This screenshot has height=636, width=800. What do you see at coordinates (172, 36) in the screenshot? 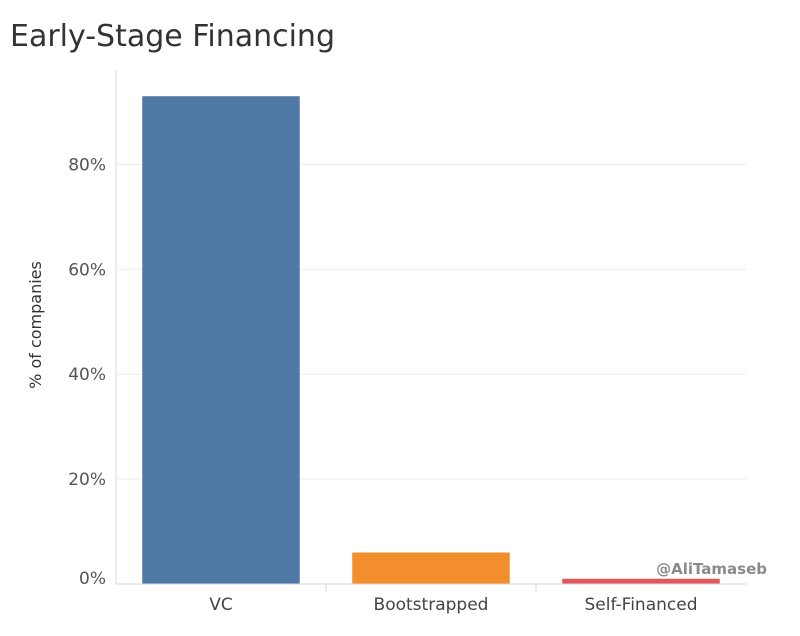
I see `chart-title: Early-Stage Financing` at bounding box center [172, 36].